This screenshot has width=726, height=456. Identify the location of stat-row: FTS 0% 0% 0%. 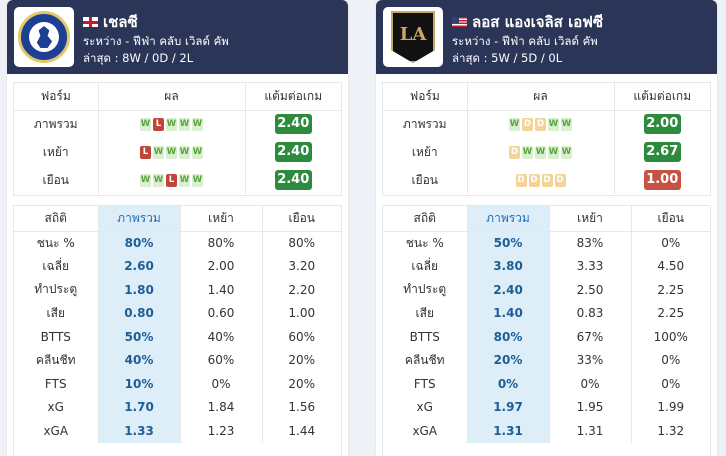
(546, 384).